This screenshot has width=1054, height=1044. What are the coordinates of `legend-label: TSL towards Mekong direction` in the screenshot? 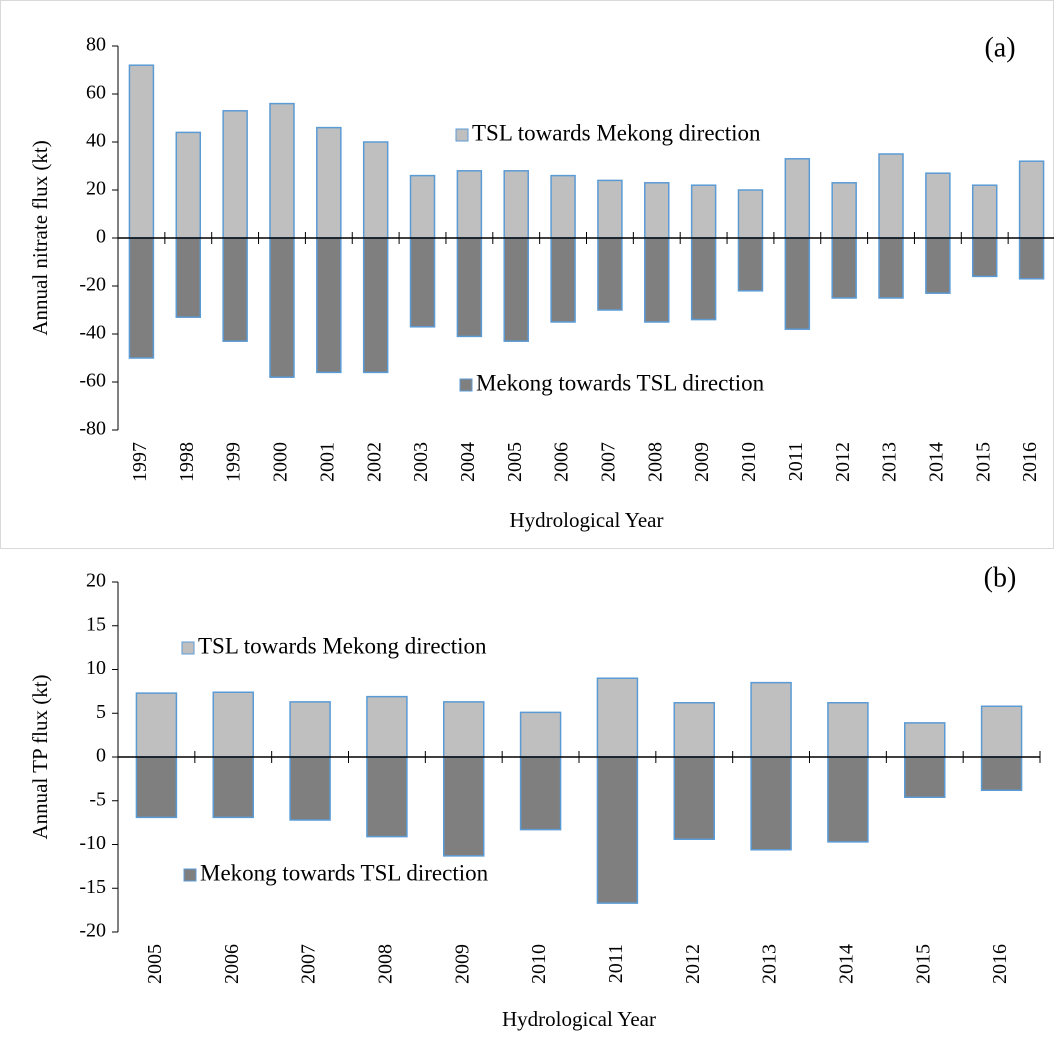 It's located at (616, 132).